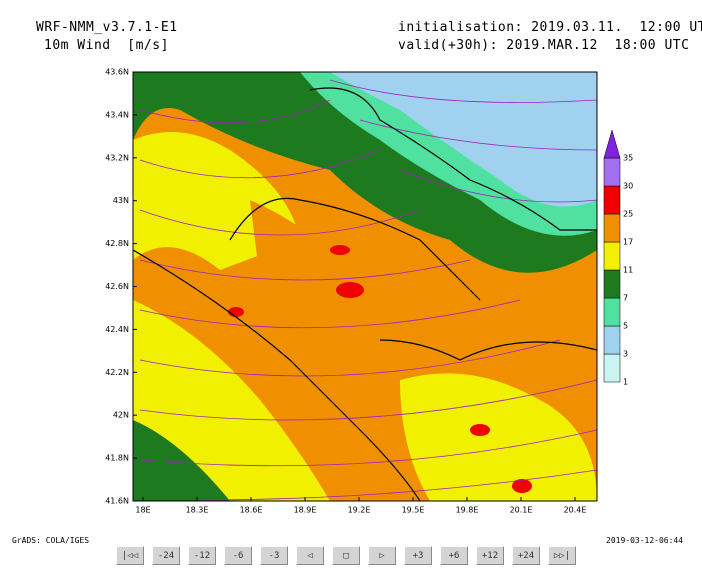  What do you see at coordinates (625, 326) in the screenshot?
I see `colorbar-label: 5` at bounding box center [625, 326].